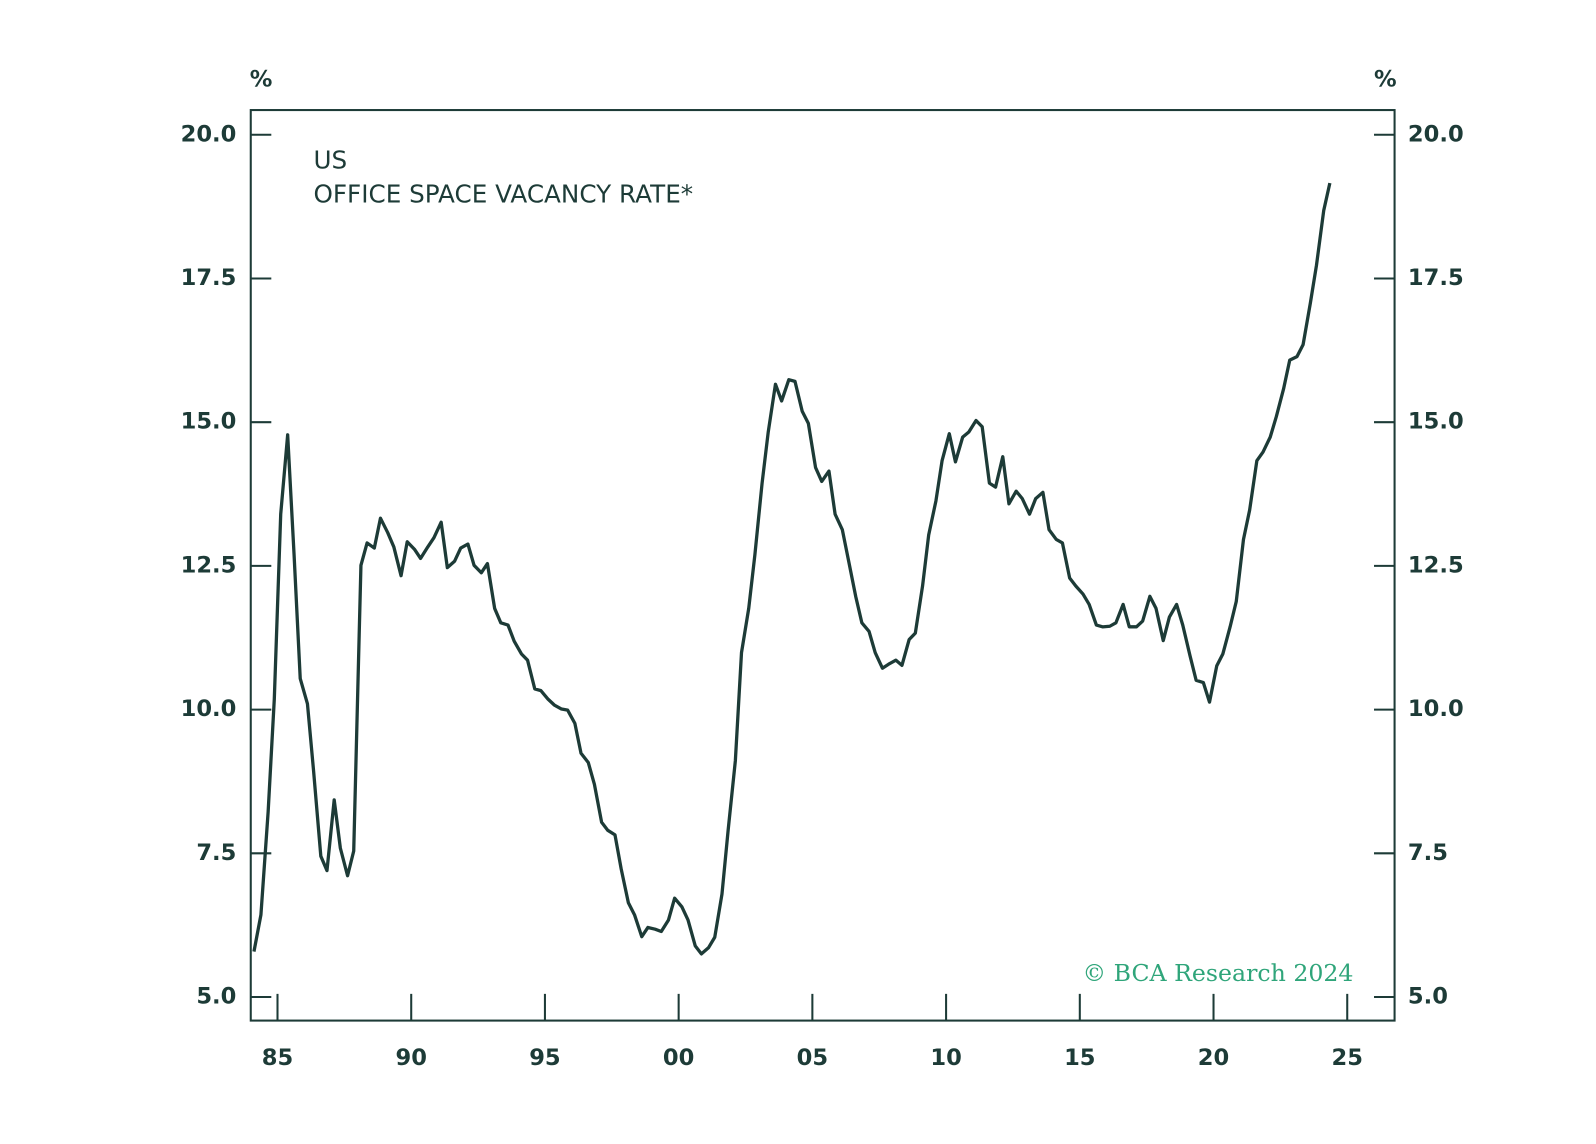 Image resolution: width=1596 pixels, height=1144 pixels. What do you see at coordinates (812, 1058) in the screenshot?
I see `x-tick-label: 05` at bounding box center [812, 1058].